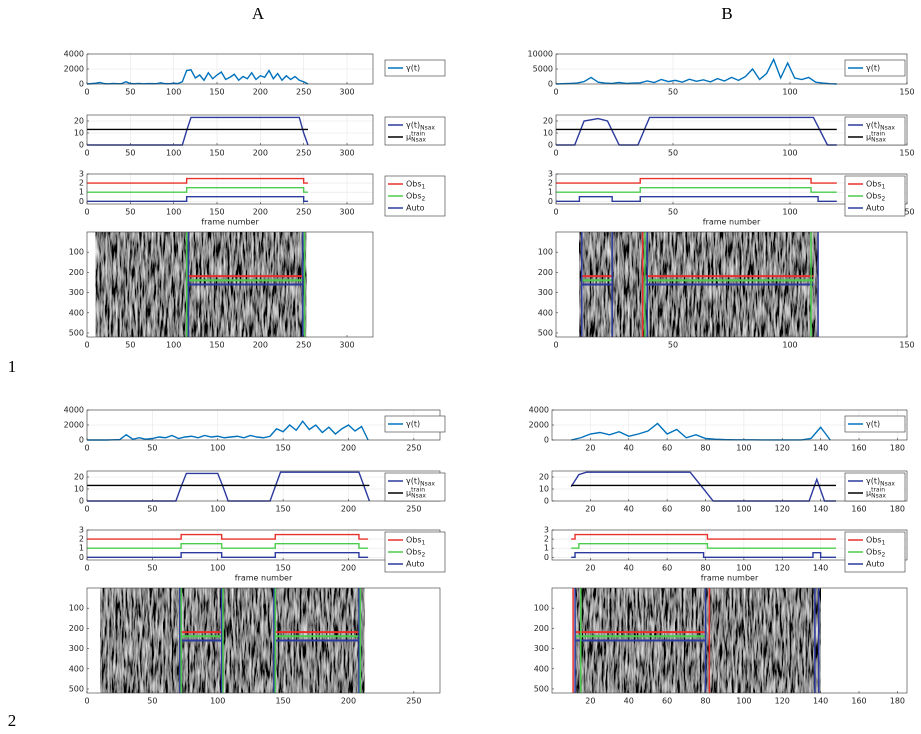 This screenshot has height=734, width=921. What do you see at coordinates (76, 628) in the screenshot?
I see `y-tick-label: 200` at bounding box center [76, 628].